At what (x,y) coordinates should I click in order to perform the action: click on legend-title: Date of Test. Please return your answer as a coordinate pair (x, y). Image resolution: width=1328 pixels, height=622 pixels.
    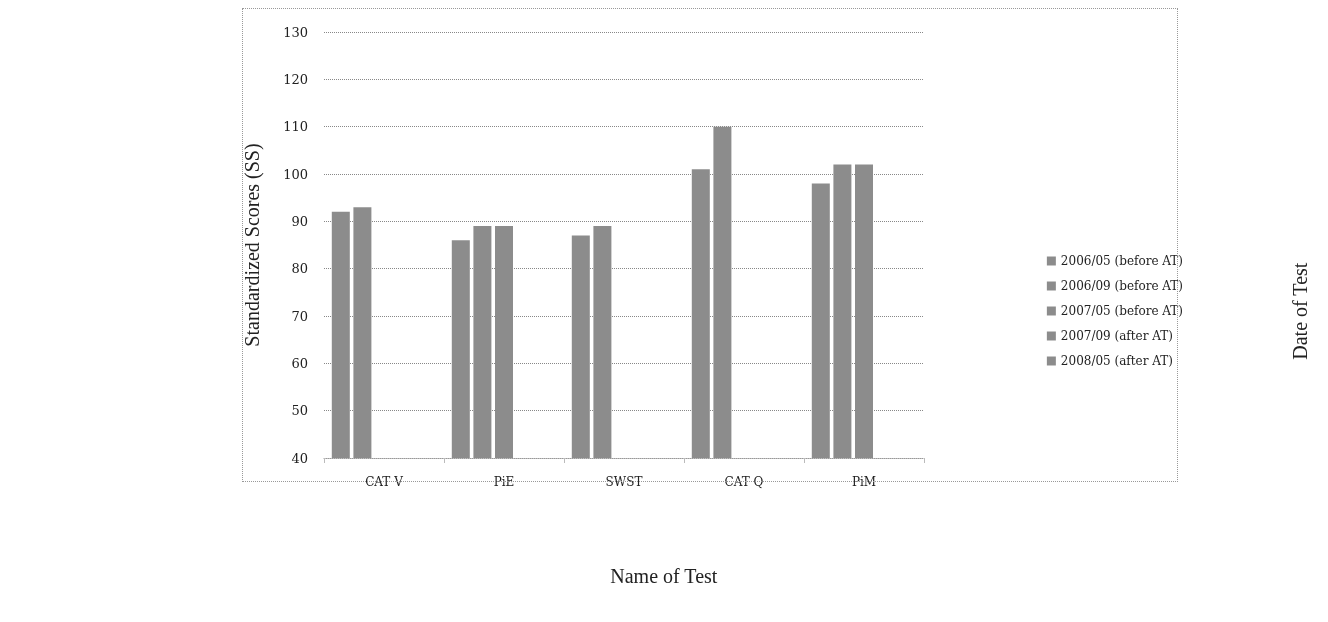
    Looking at the image, I should click on (1300, 311).